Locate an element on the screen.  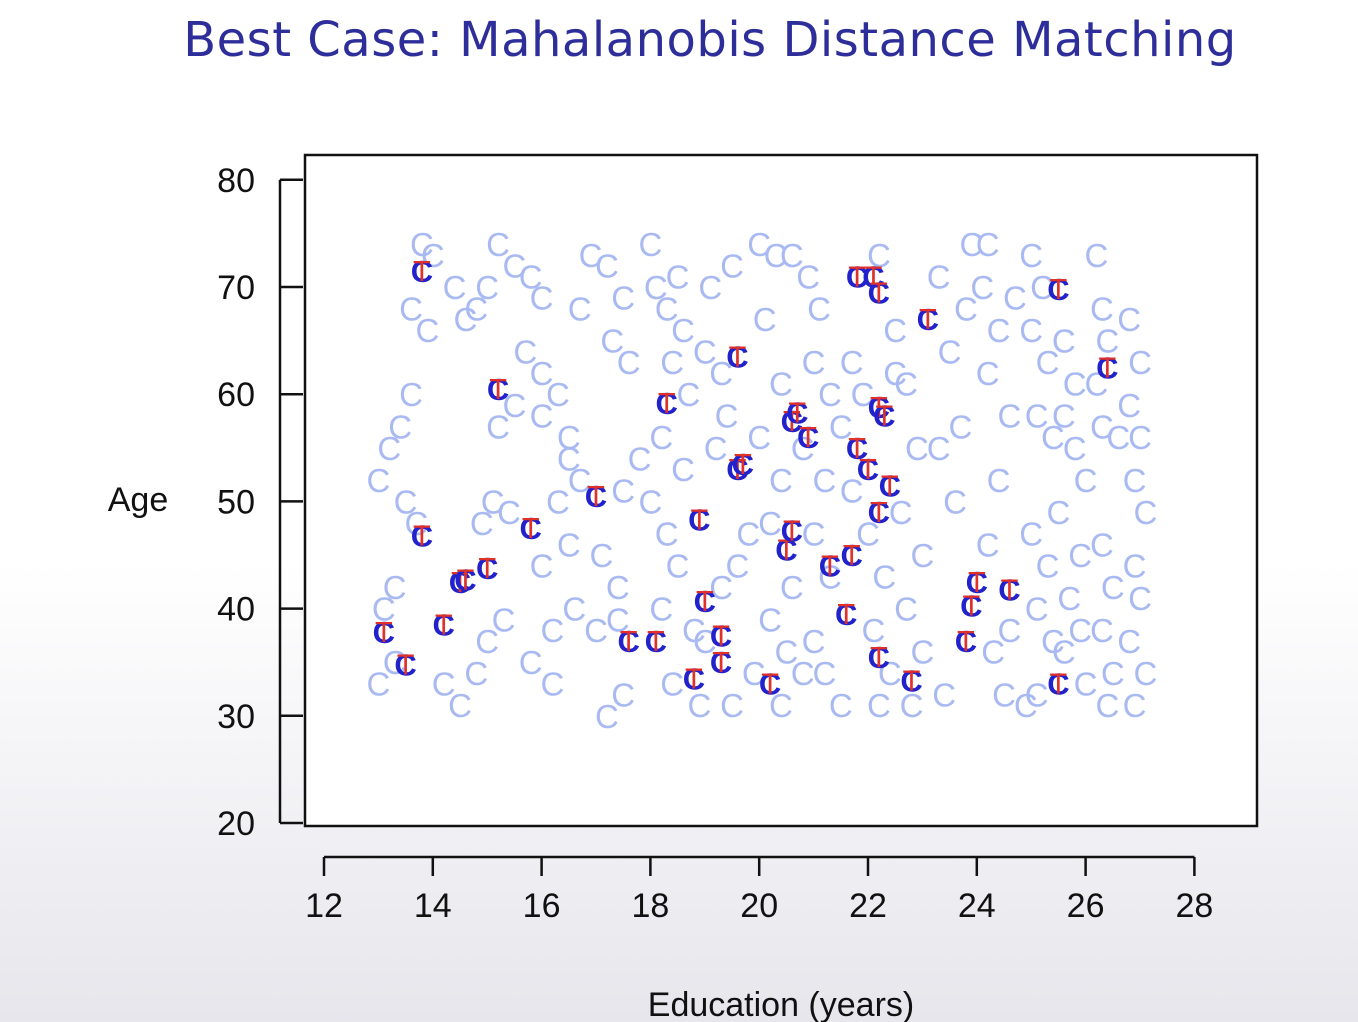
x-tick-label: 16 is located at coordinates (542, 906).